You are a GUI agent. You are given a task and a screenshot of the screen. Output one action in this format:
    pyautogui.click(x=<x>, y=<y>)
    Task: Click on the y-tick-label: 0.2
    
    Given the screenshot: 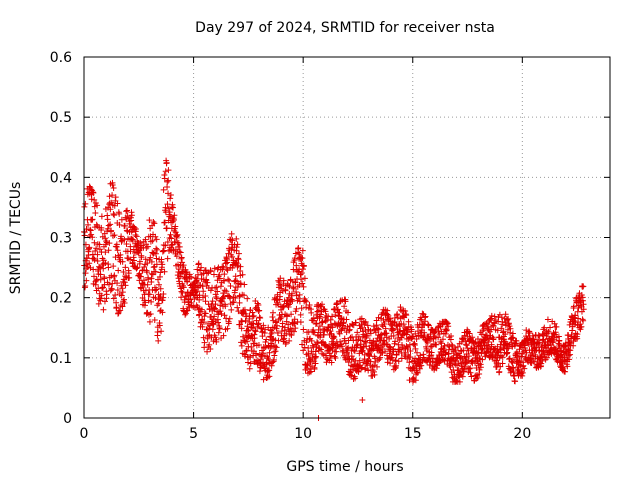 What is the action you would take?
    pyautogui.click(x=61, y=299)
    